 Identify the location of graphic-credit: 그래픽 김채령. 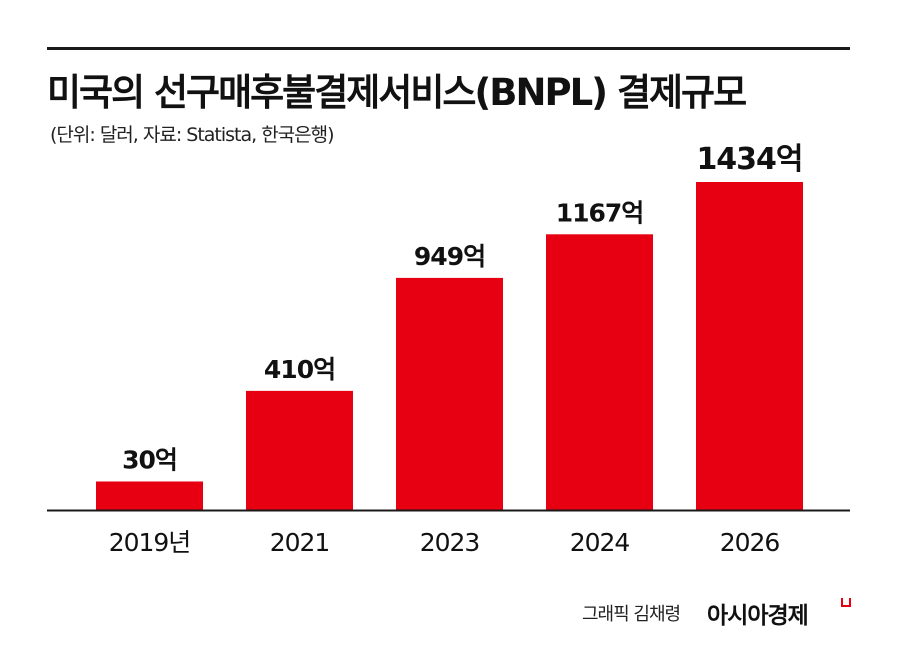
(631, 614).